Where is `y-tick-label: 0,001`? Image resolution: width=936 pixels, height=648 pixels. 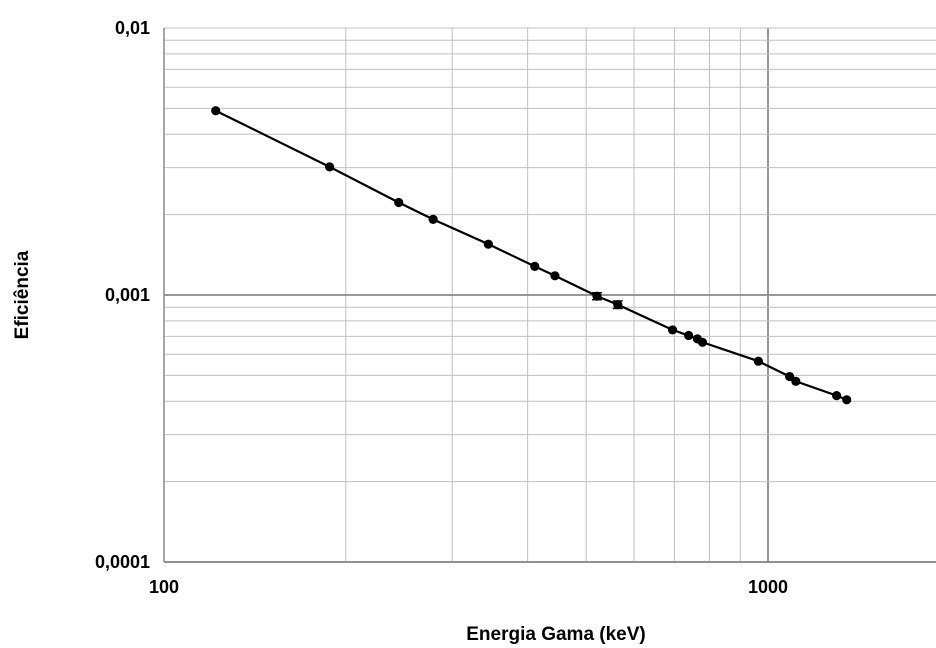 y-tick-label: 0,001 is located at coordinates (127, 295).